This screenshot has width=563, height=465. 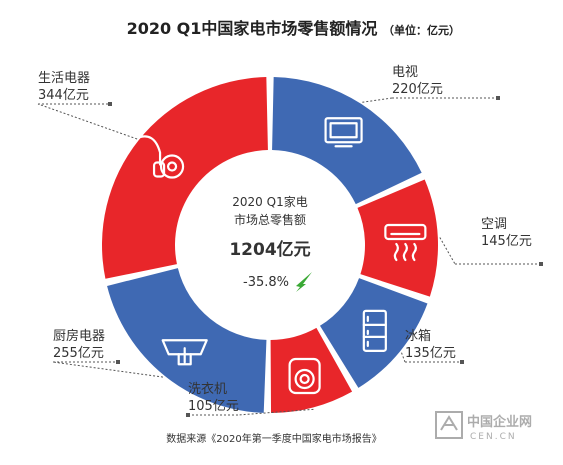 What do you see at coordinates (405, 242) in the screenshot?
I see `air-conditioner-icon` at bounding box center [405, 242].